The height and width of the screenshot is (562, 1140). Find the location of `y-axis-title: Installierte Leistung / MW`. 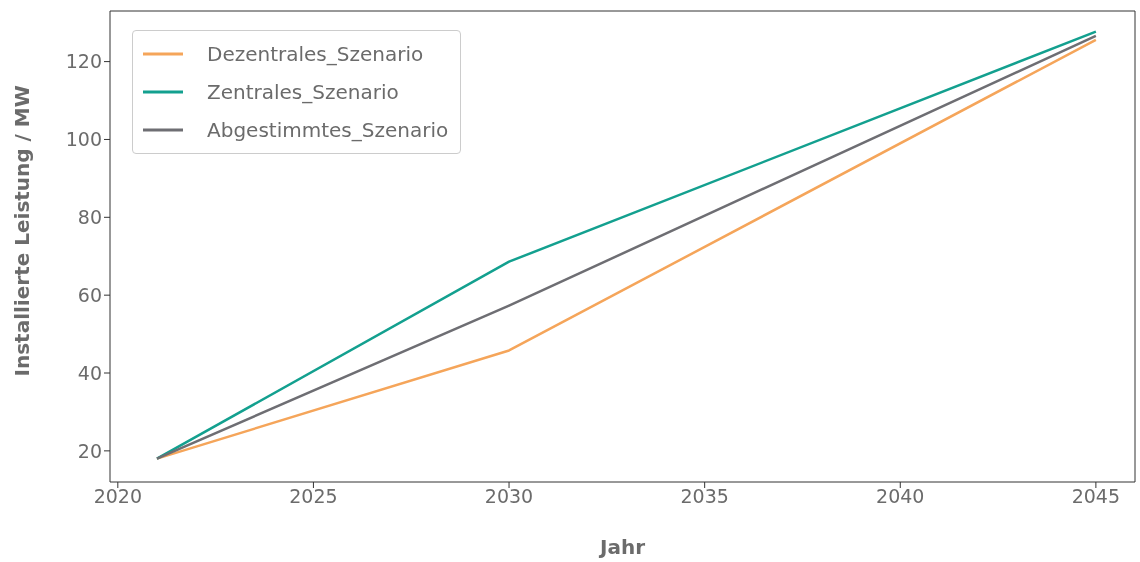

y-axis-title: Installierte Leistung / MW is located at coordinates (22, 231).